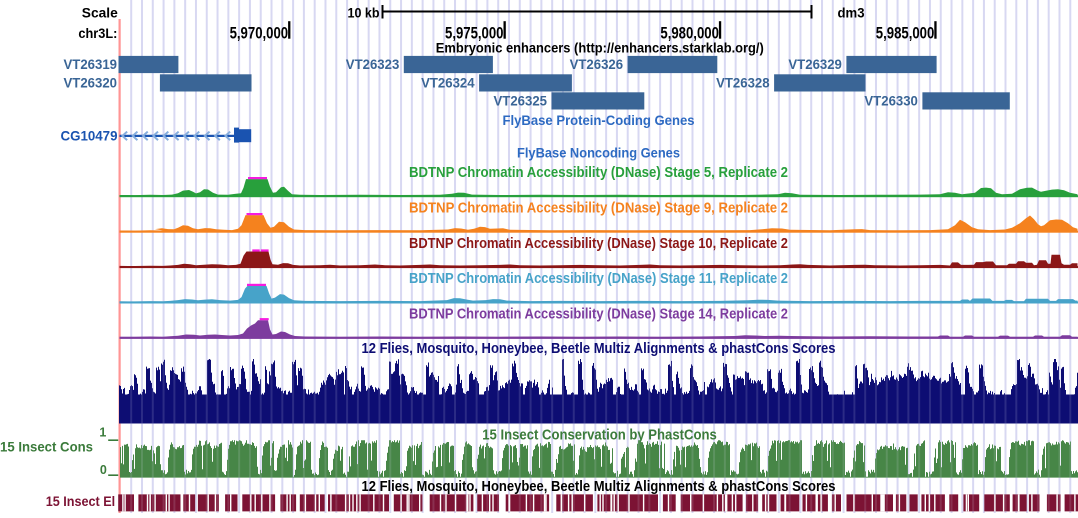  I want to click on svg-text: 5,970,000, so click(259, 32).